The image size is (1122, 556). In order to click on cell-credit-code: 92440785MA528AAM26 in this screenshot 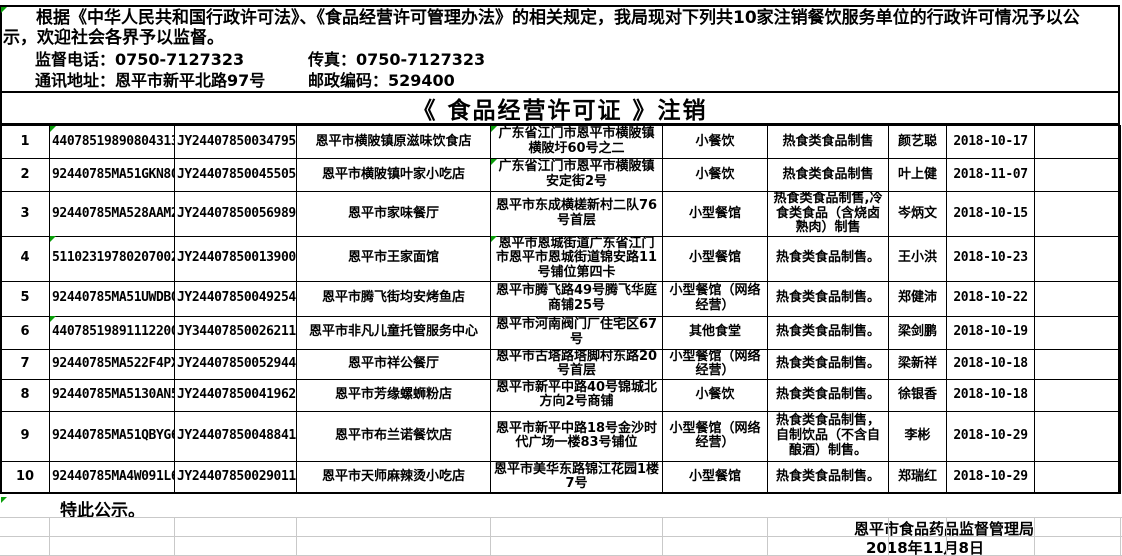, I will do `click(112, 214)`.